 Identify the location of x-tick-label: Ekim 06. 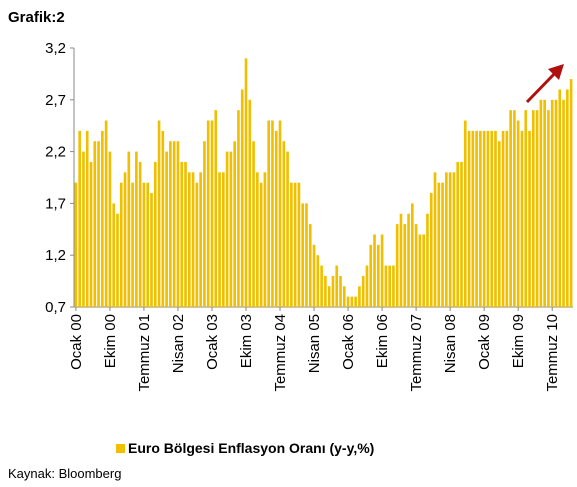
(382, 341).